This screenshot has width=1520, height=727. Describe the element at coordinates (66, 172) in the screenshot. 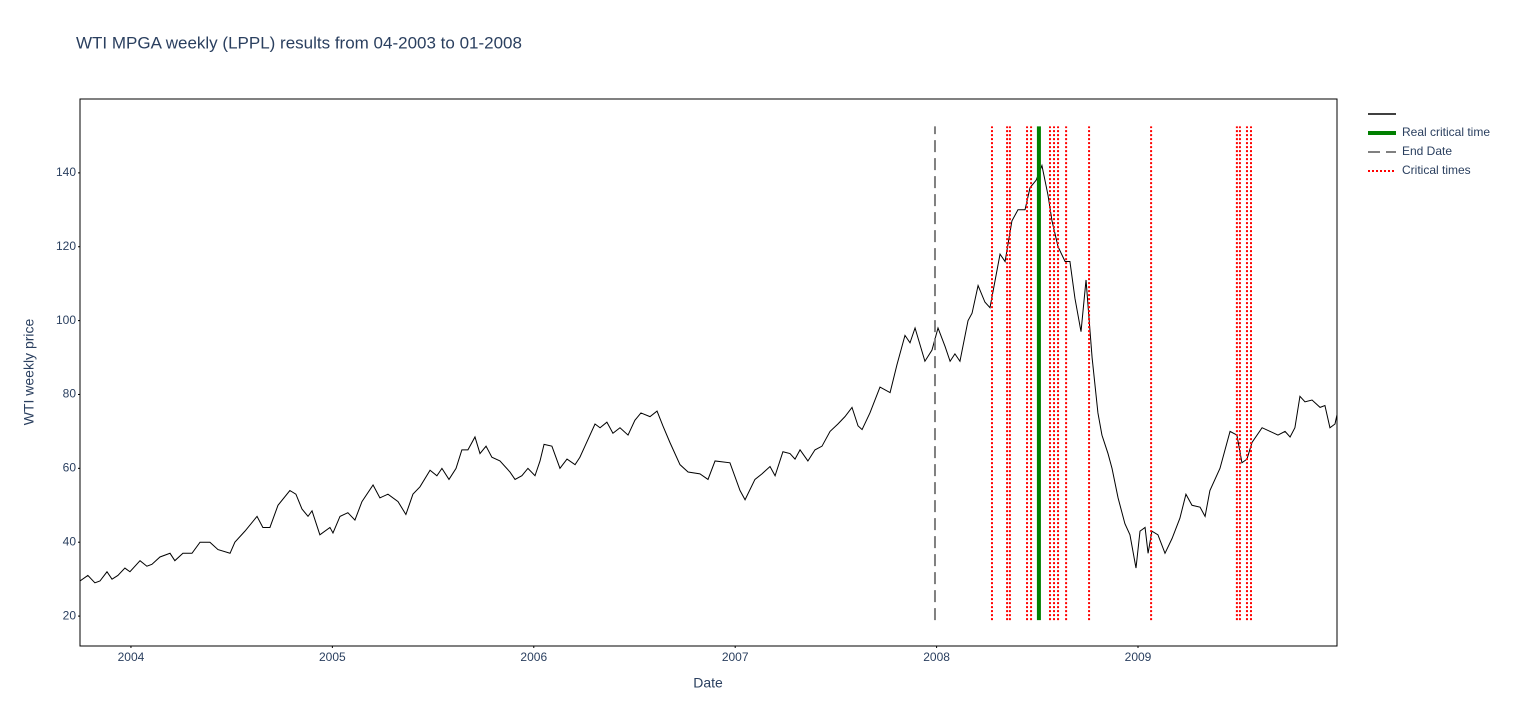

I see `y-tick-label: 140` at that location.